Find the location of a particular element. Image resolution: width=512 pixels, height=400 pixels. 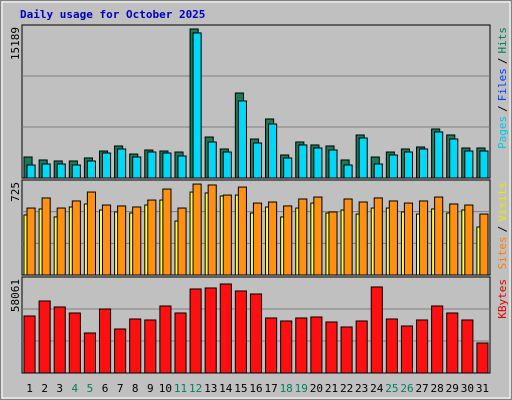

x-tick-label: 25 is located at coordinates (391, 388).